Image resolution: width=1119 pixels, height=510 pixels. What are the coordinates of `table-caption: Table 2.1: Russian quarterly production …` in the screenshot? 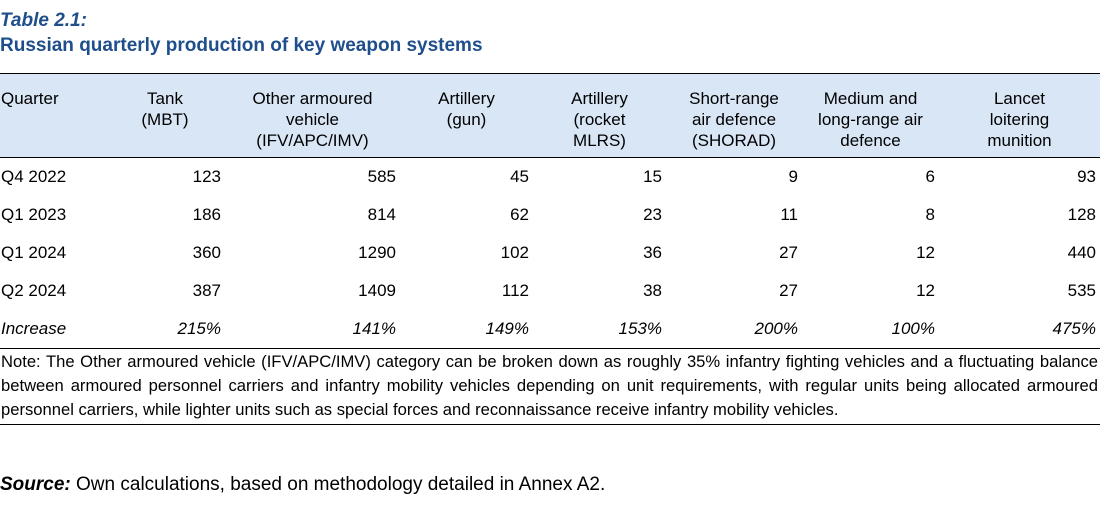 It's located at (241, 33).